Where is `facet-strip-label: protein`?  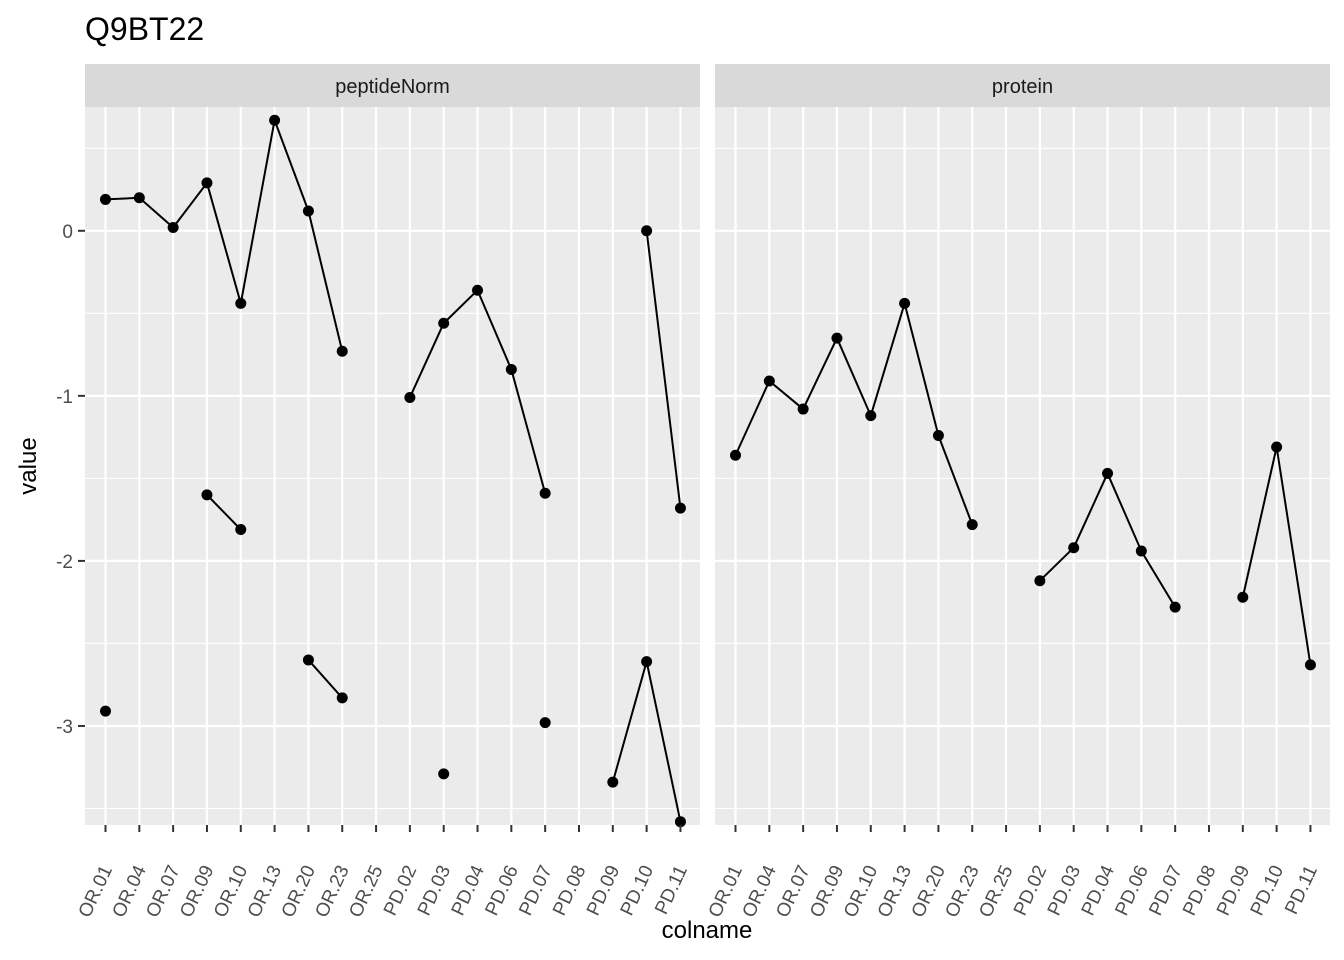 facet-strip-label: protein is located at coordinates (1022, 87).